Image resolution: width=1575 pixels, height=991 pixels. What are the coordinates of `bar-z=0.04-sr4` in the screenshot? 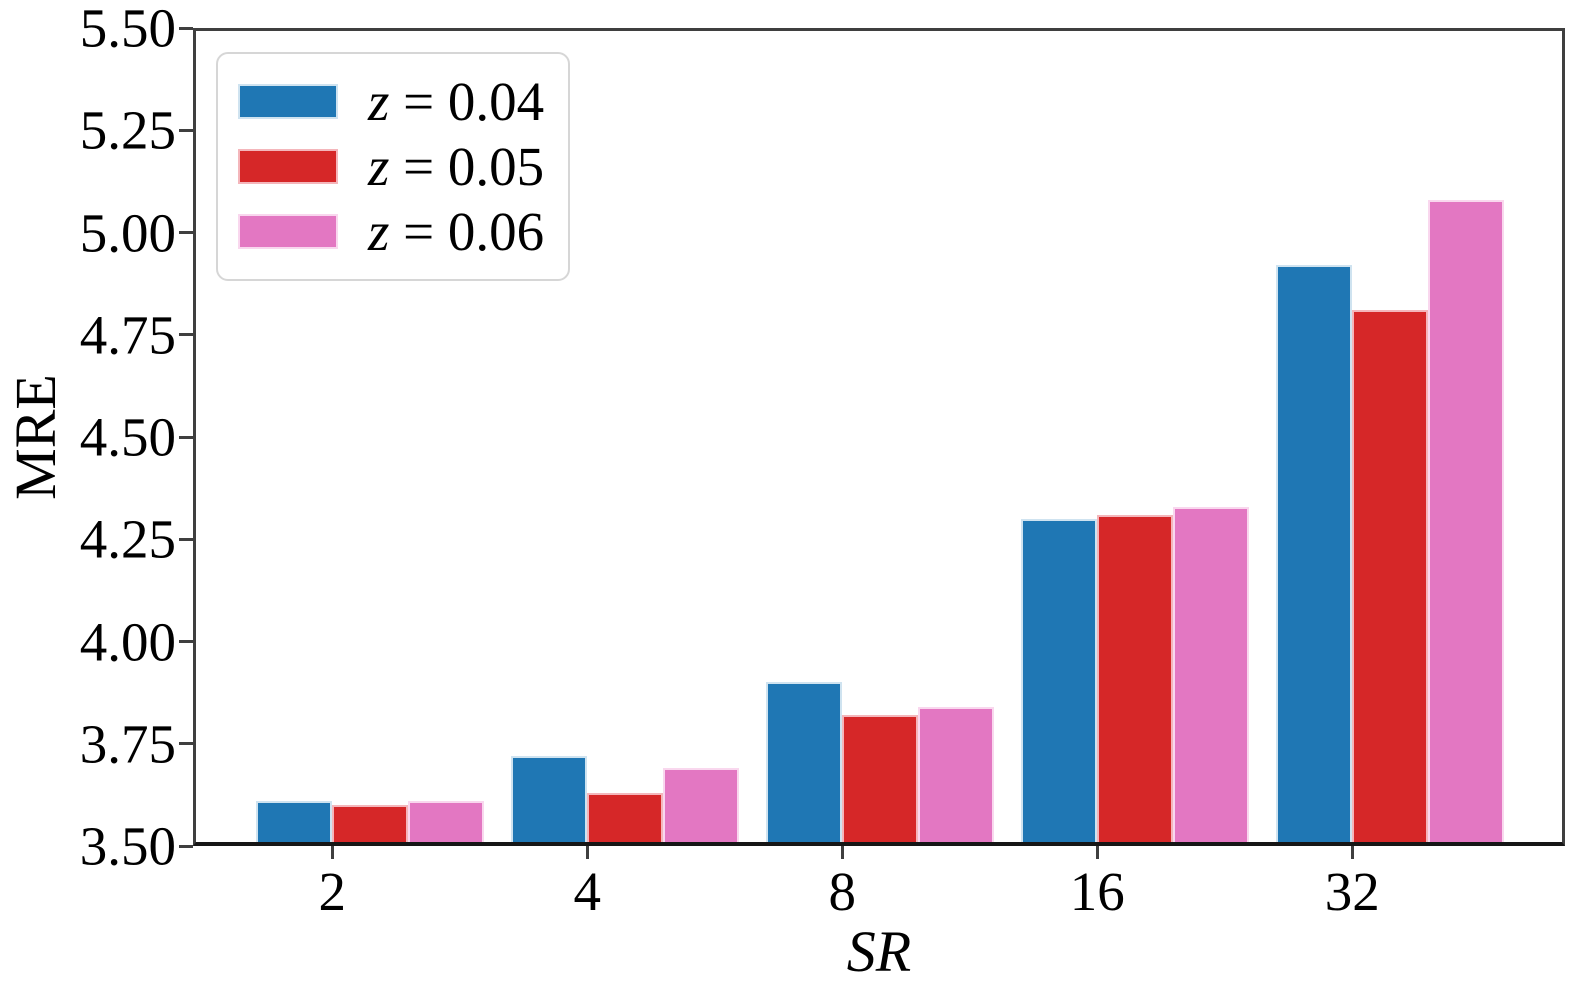 It's located at (549, 801).